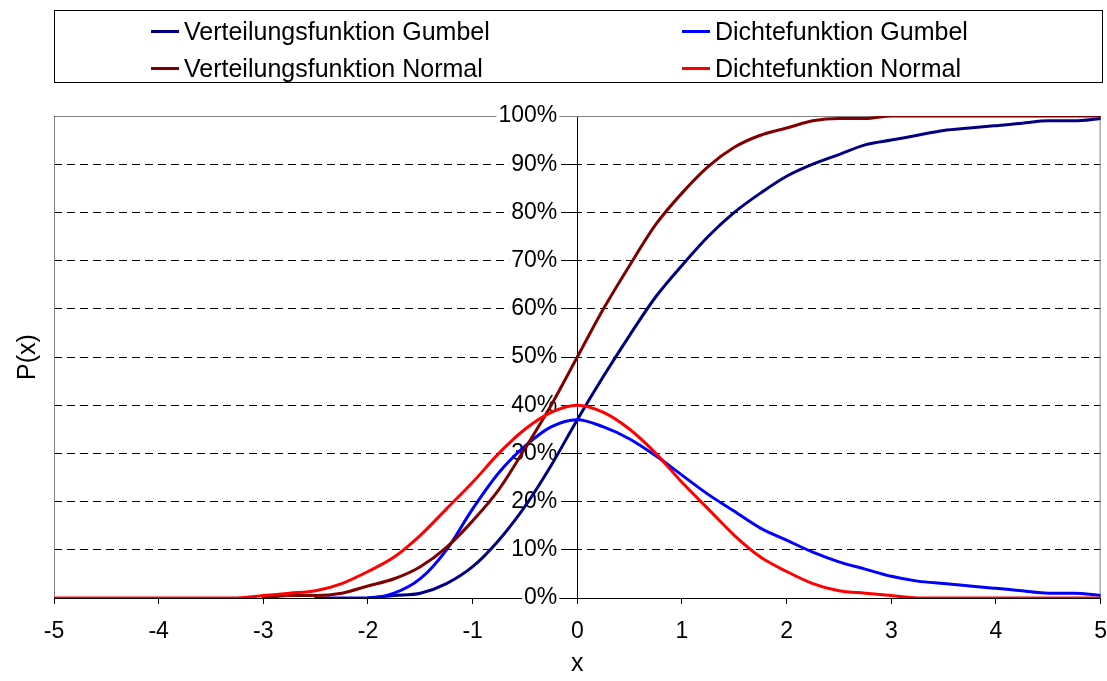 This screenshot has height=681, width=1107. What do you see at coordinates (159, 630) in the screenshot?
I see `x-tick-label: -4` at bounding box center [159, 630].